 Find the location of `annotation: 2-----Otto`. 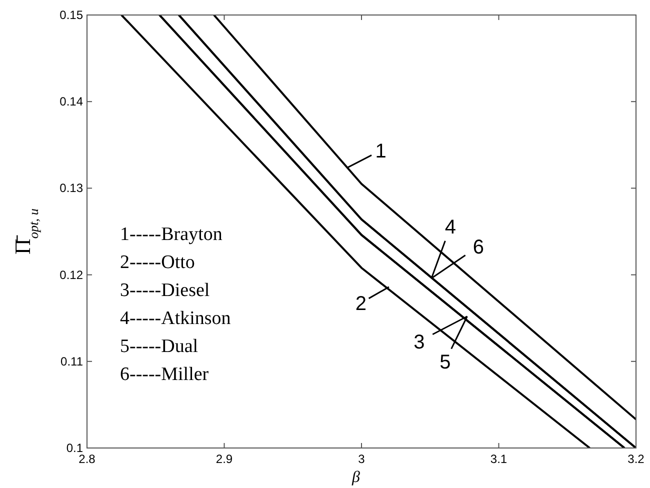

annotation: 2-----Otto is located at coordinates (157, 262).